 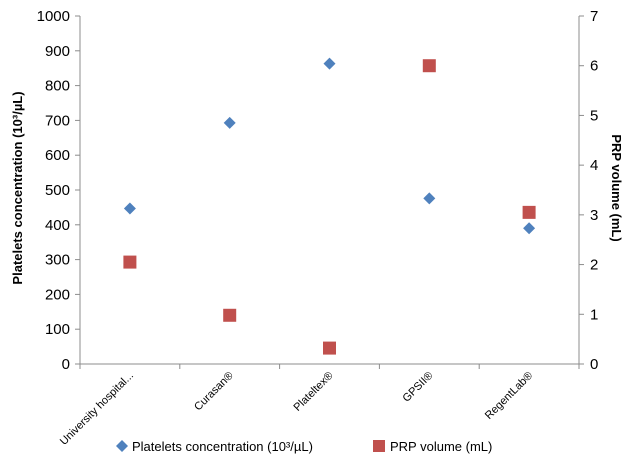 I want to click on left-tick-label: 700, so click(x=57, y=120).